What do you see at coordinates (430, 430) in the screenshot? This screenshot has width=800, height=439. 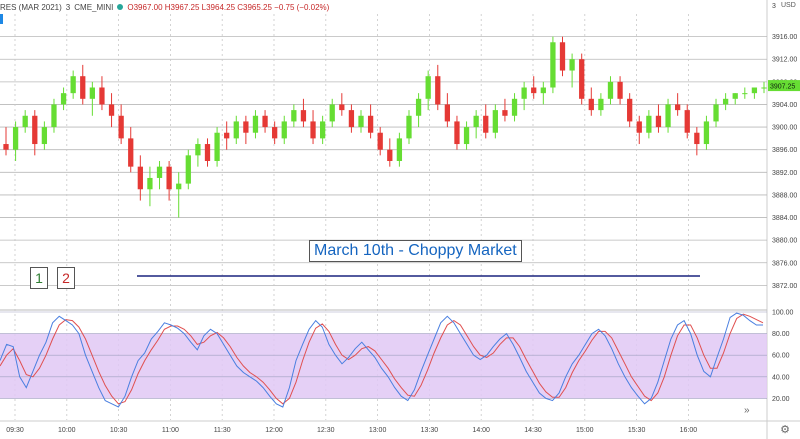 I see `time-tick-label: 13:30` at bounding box center [430, 430].